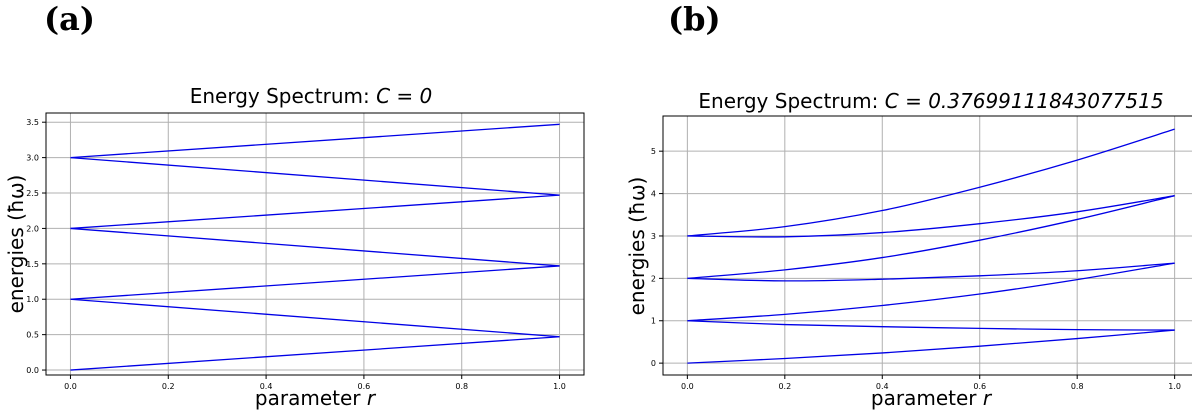 This screenshot has height=413, width=1192. I want to click on panel-a-x-tick-label: 0.8, so click(461, 386).